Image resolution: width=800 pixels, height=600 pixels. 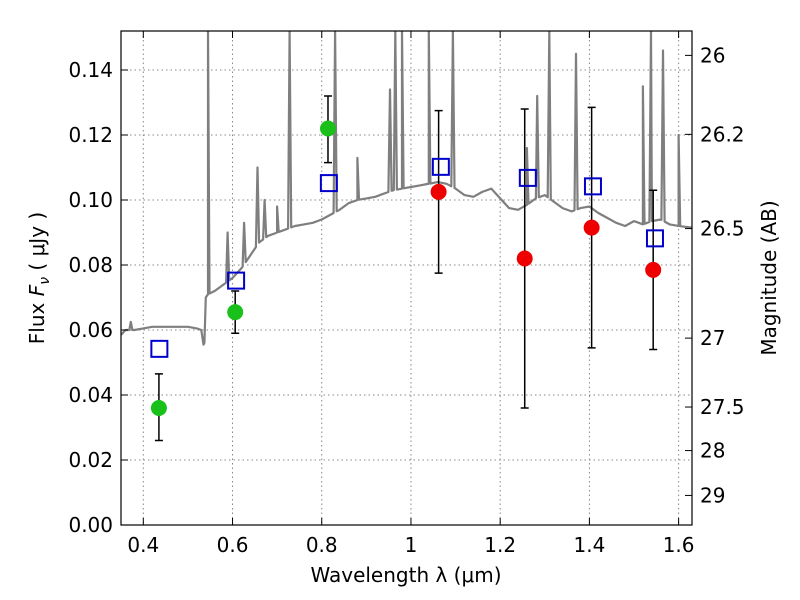 I want to click on y-axis-label-pre: Flux, so click(x=37, y=320).